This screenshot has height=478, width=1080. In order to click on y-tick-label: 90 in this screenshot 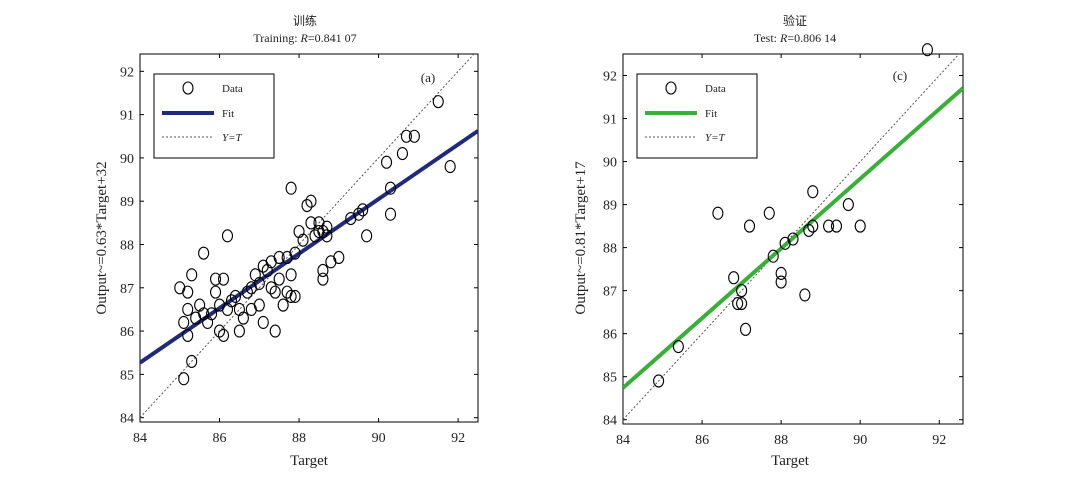, I will do `click(127, 159)`.